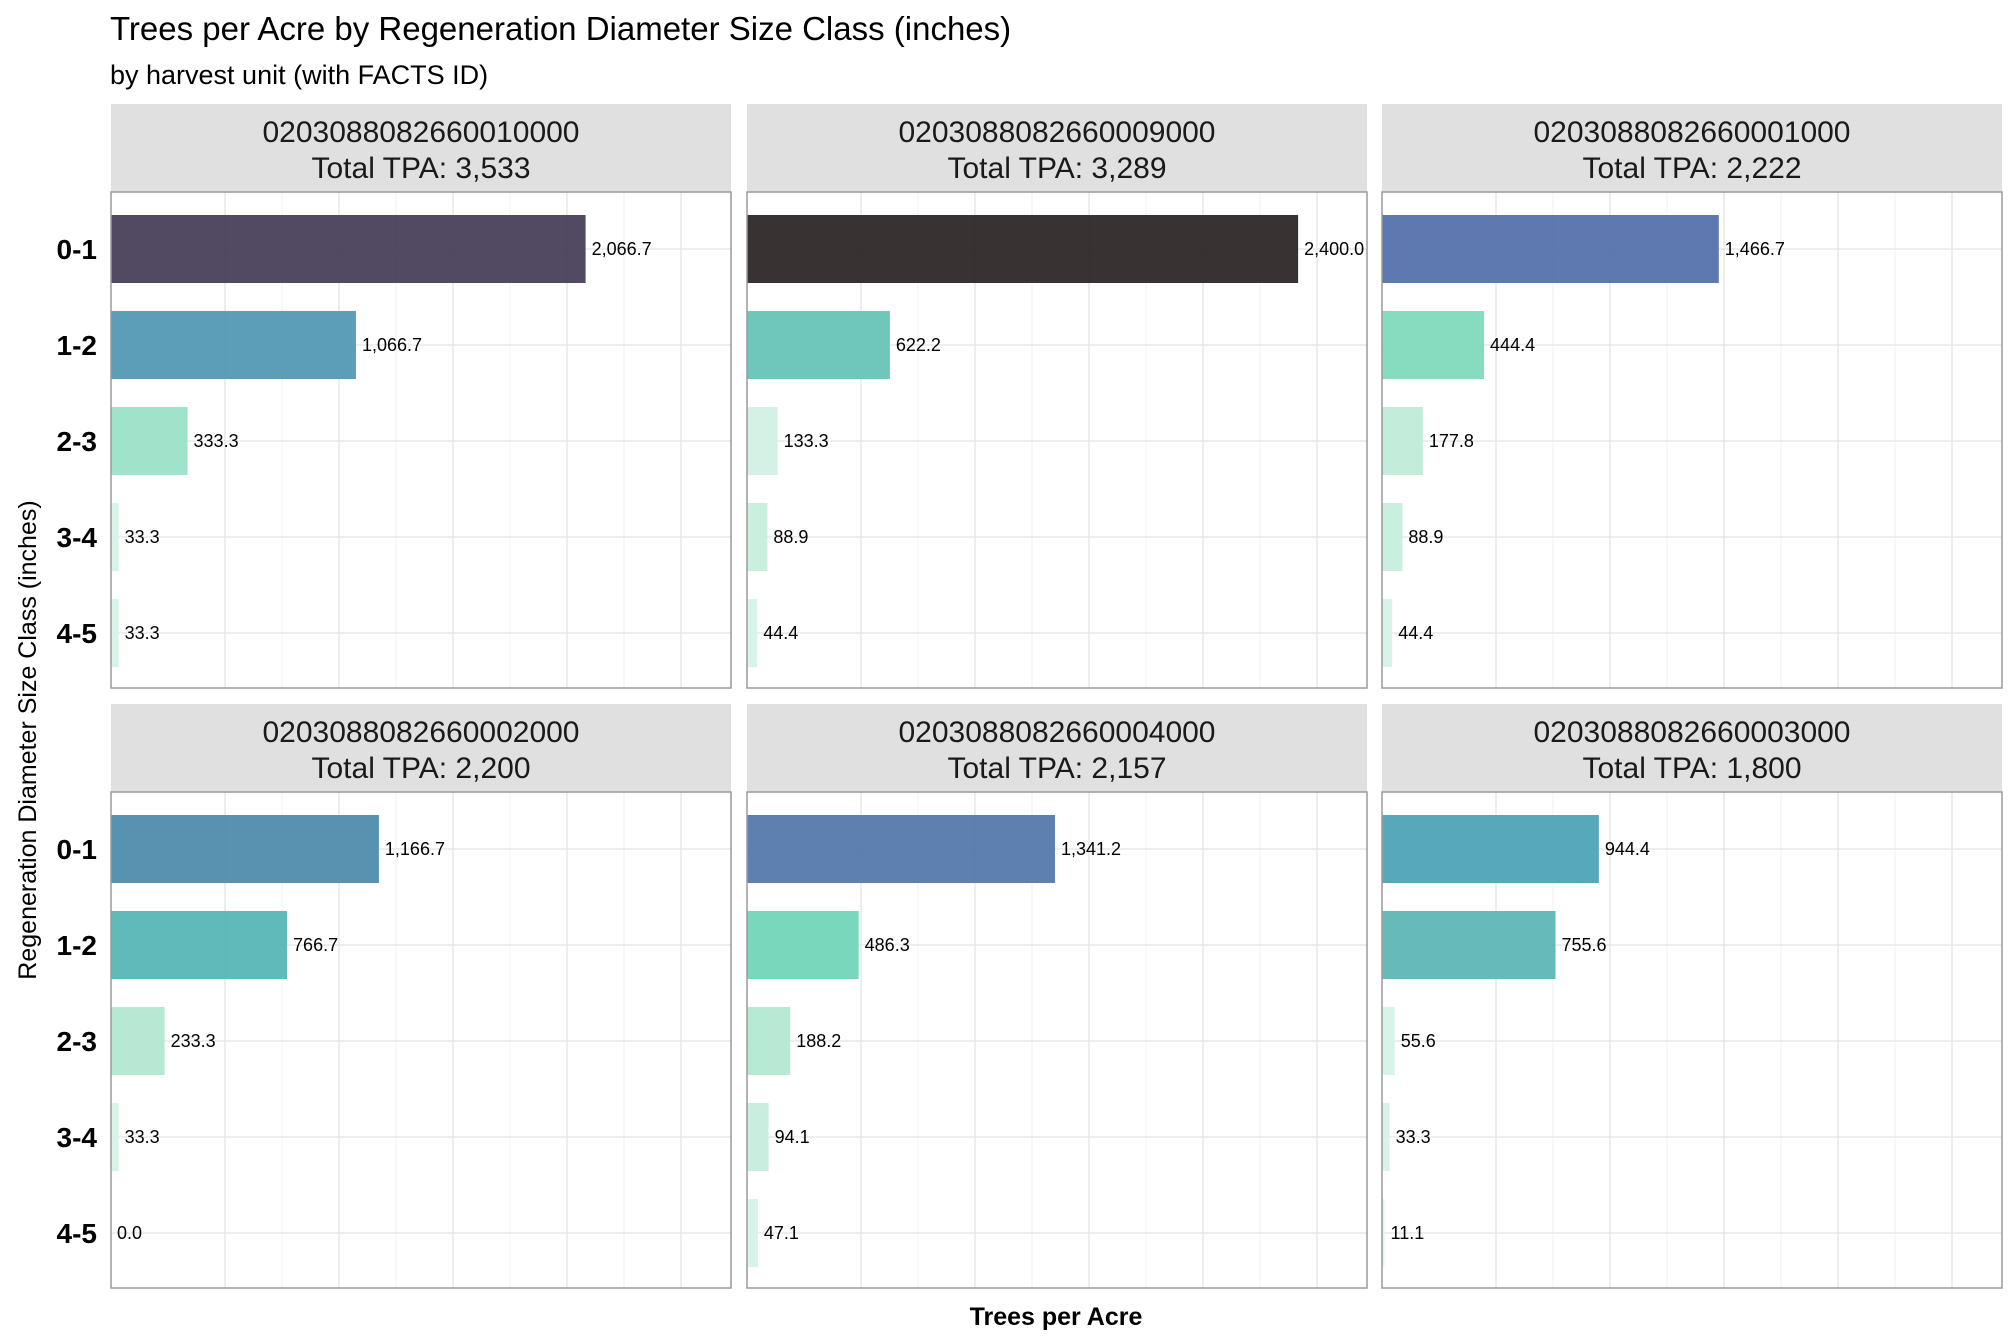  I want to click on facet-total-tpa: Total TPA: 2,157, so click(1056, 768).